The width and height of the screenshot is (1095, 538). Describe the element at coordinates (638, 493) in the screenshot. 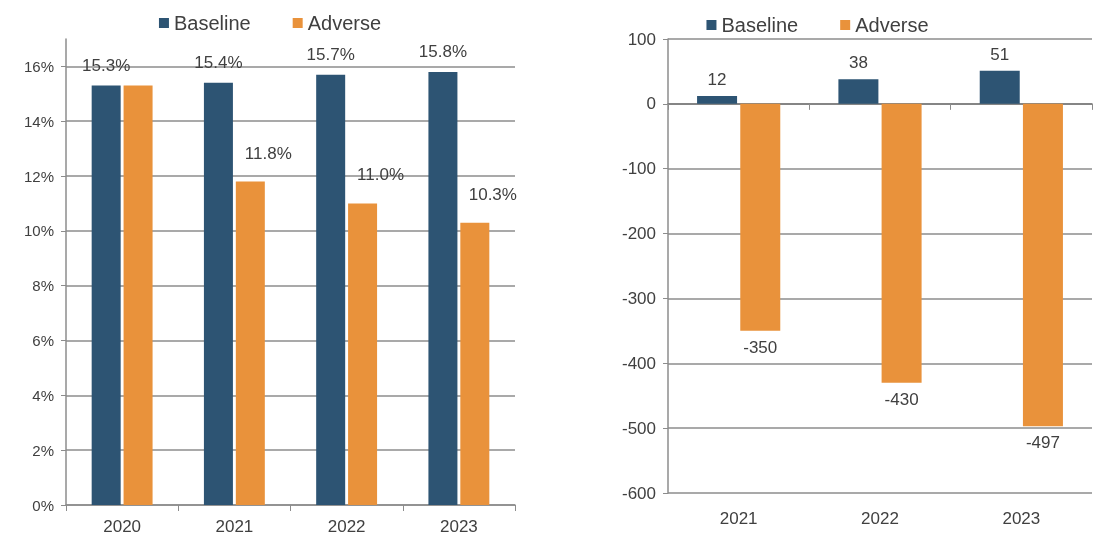

I see `y-tick-label: -600` at that location.